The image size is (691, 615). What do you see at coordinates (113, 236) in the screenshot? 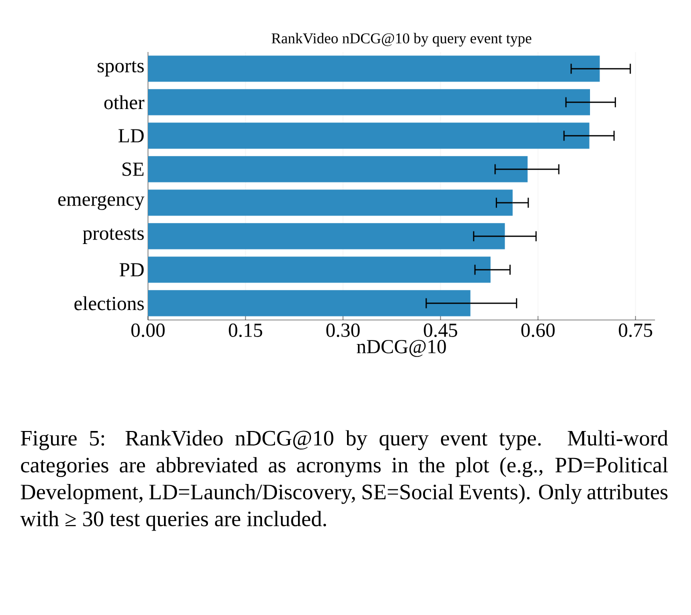
I see `y-tick-label: protests` at bounding box center [113, 236].